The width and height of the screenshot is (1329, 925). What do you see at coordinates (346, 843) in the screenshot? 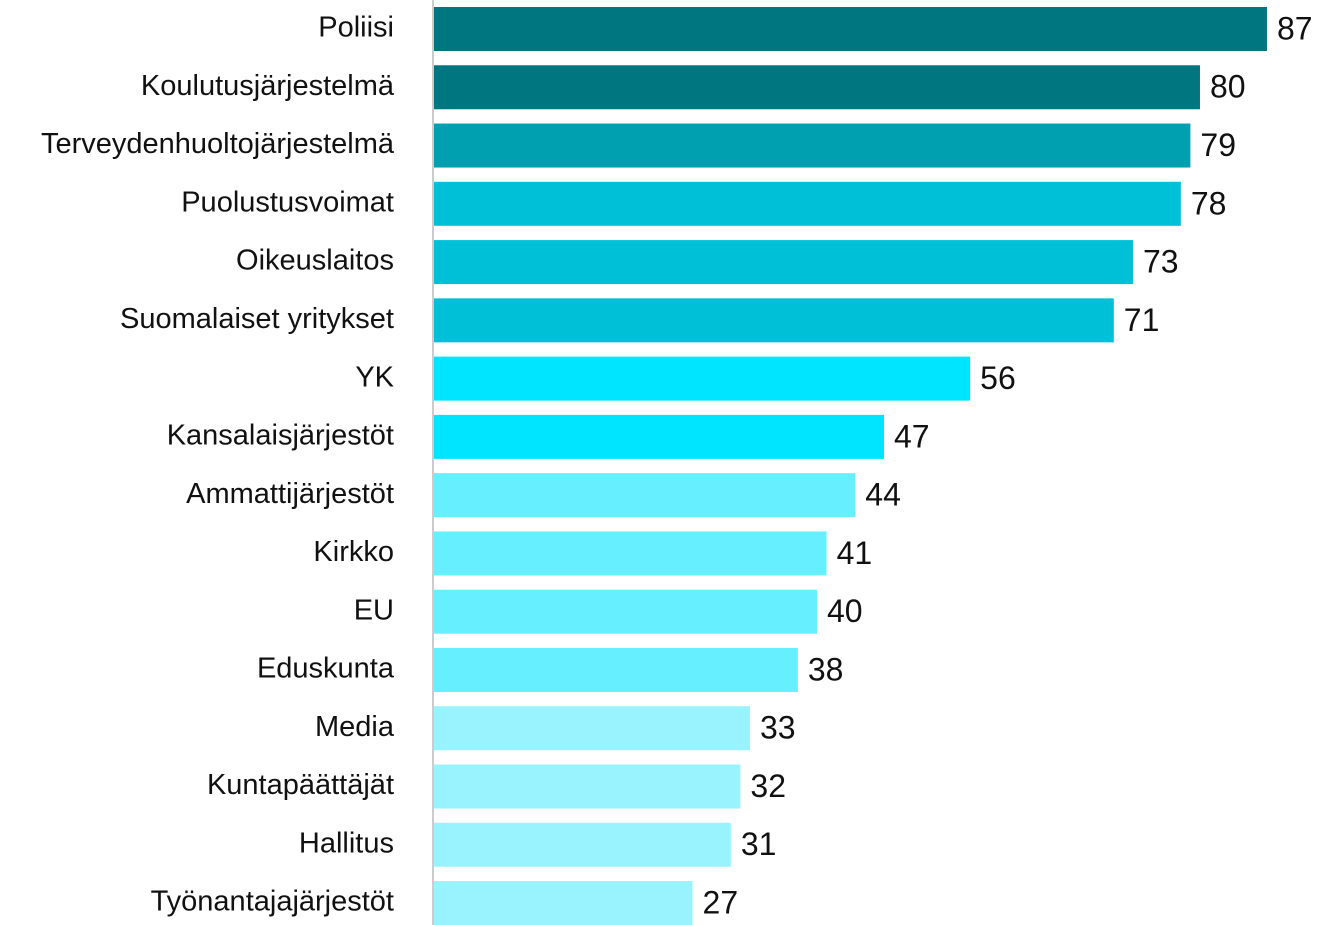
I see `category-label: Hallitus` at bounding box center [346, 843].